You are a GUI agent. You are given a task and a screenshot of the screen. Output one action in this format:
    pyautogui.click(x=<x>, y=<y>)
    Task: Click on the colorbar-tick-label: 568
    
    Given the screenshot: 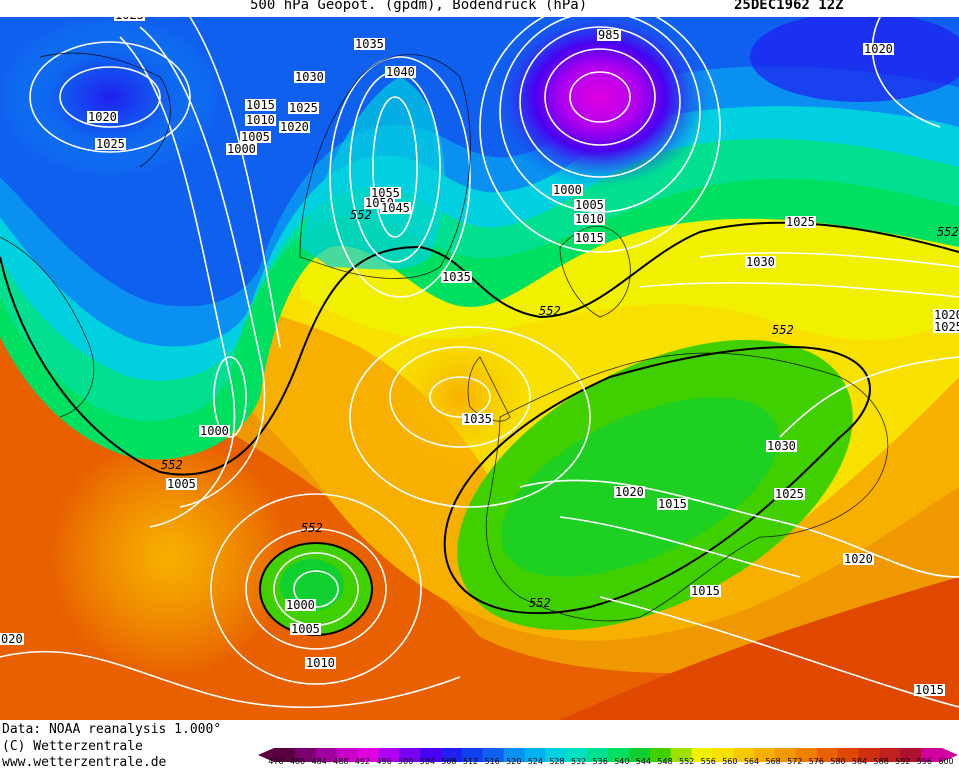 What is the action you would take?
    pyautogui.click(x=773, y=761)
    